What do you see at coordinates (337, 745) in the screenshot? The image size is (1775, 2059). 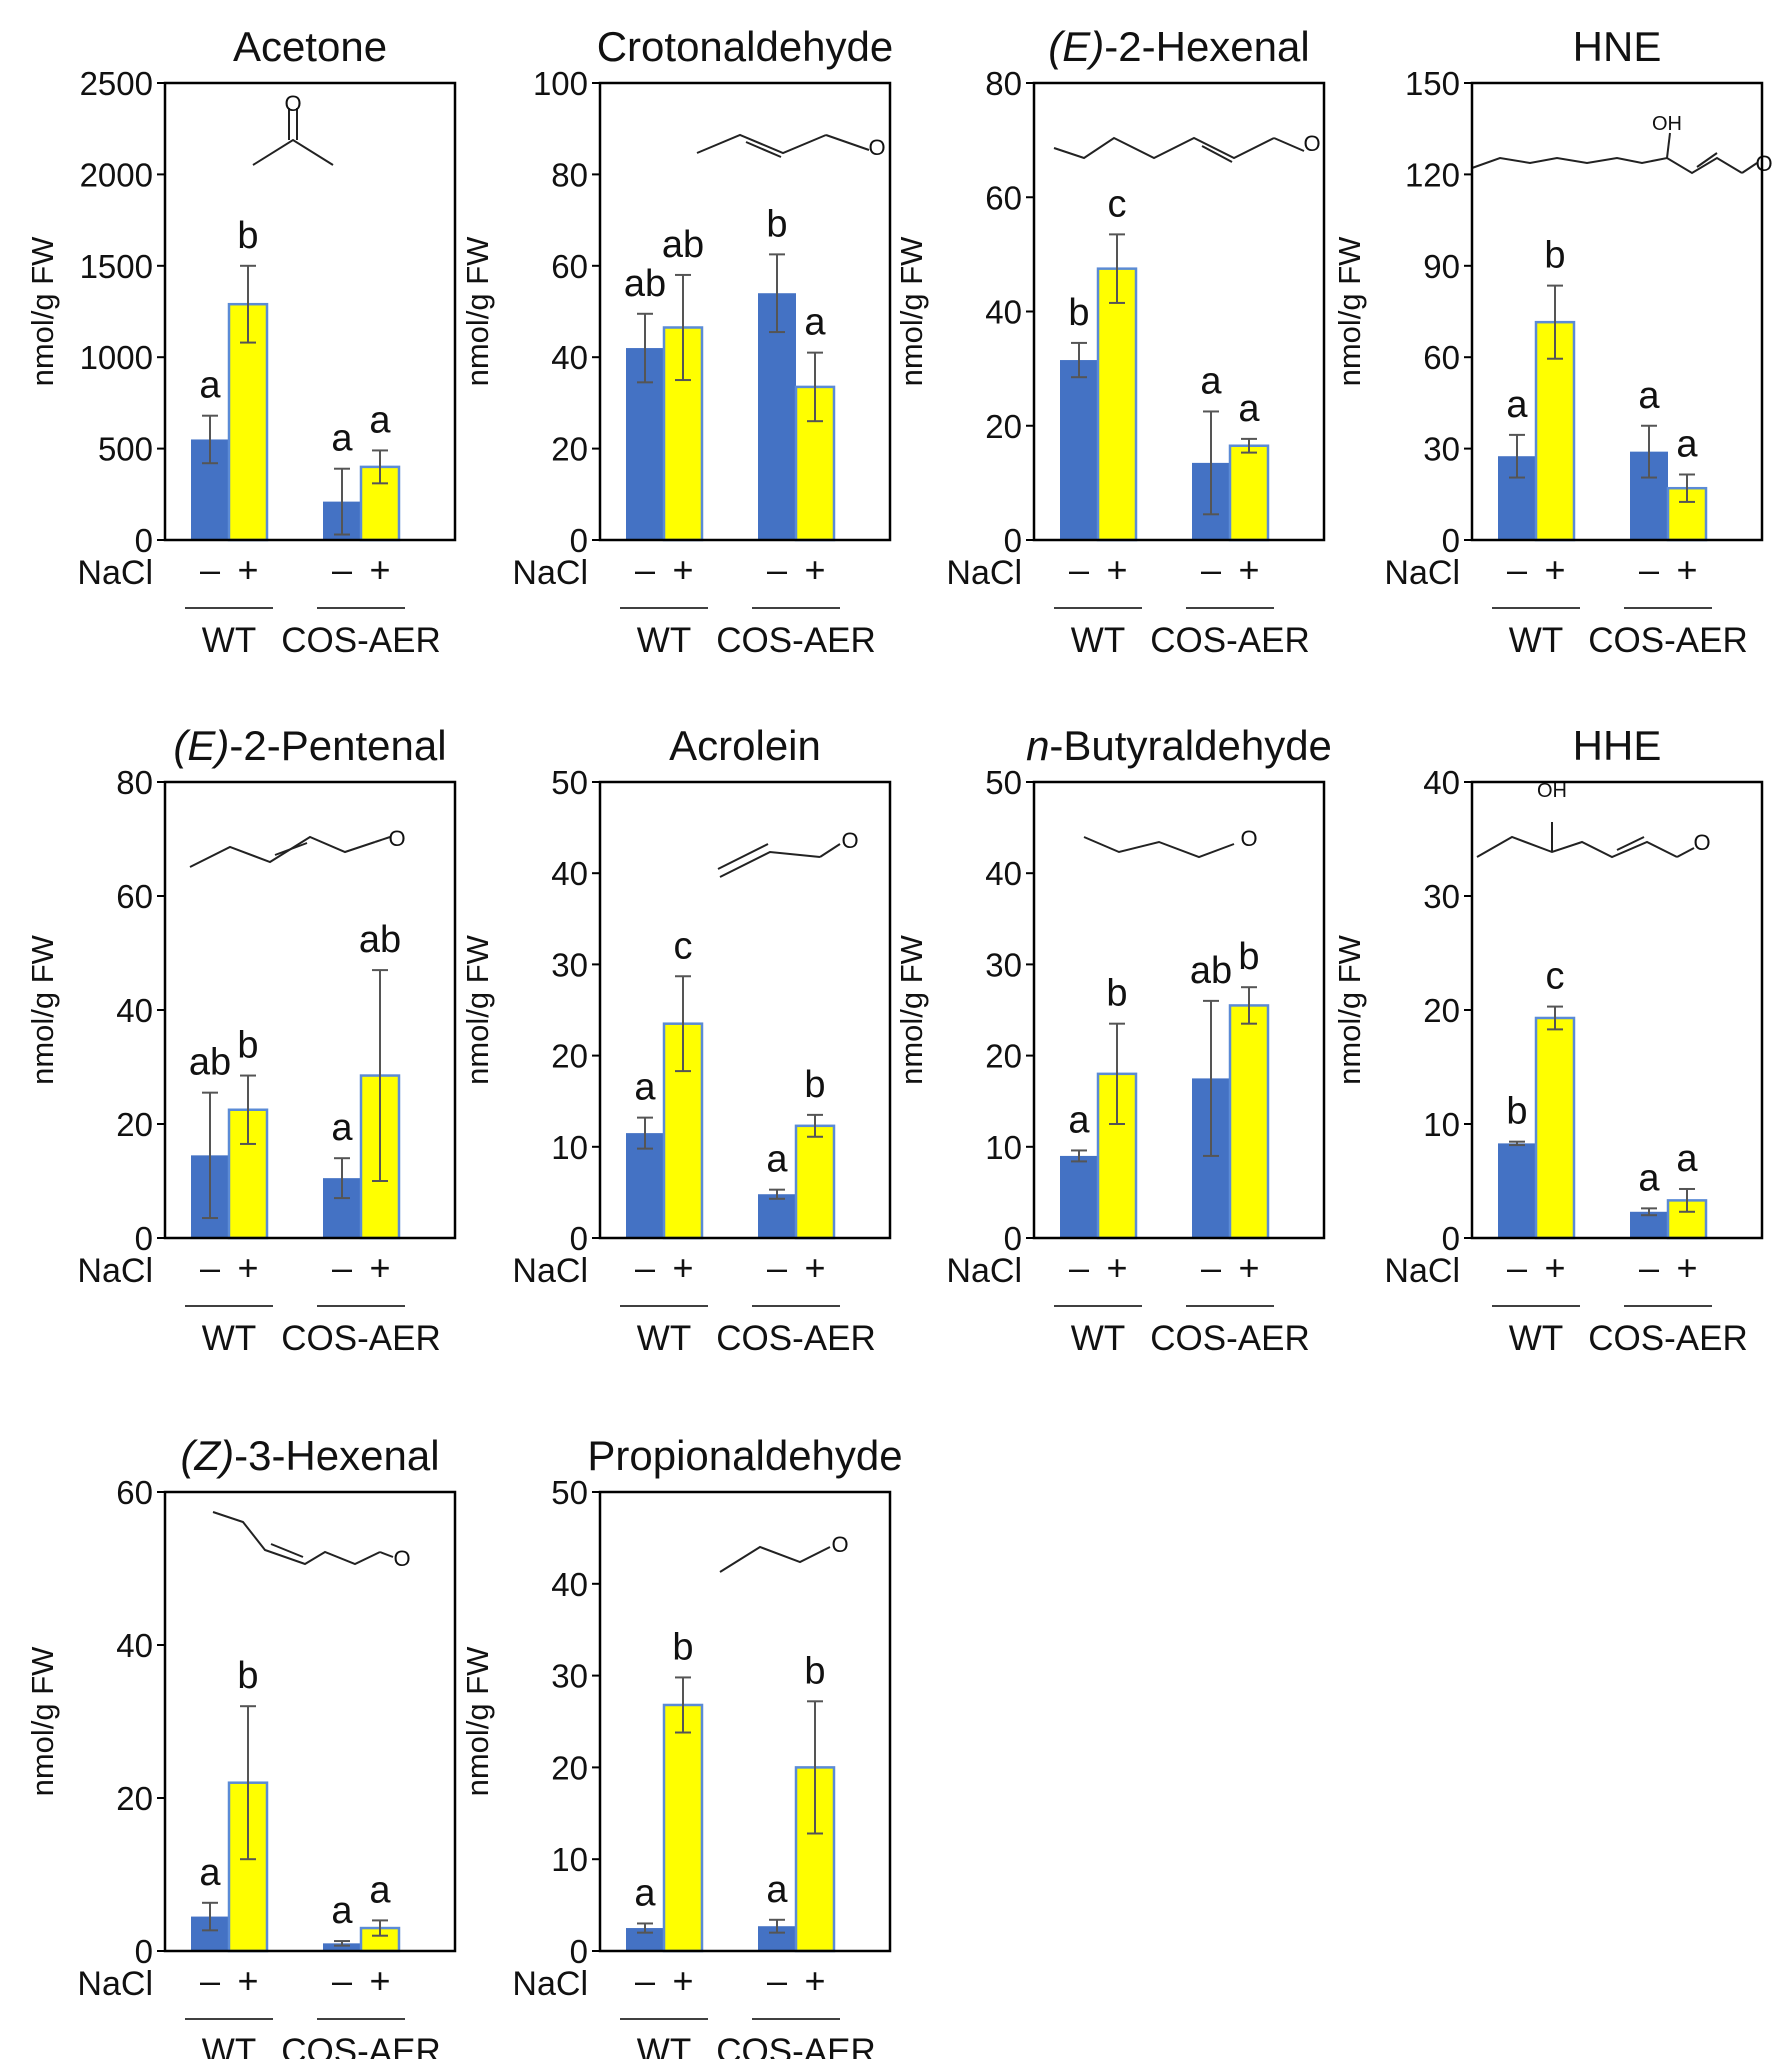 I see `panel-title-text: -2-Pentenal` at bounding box center [337, 745].